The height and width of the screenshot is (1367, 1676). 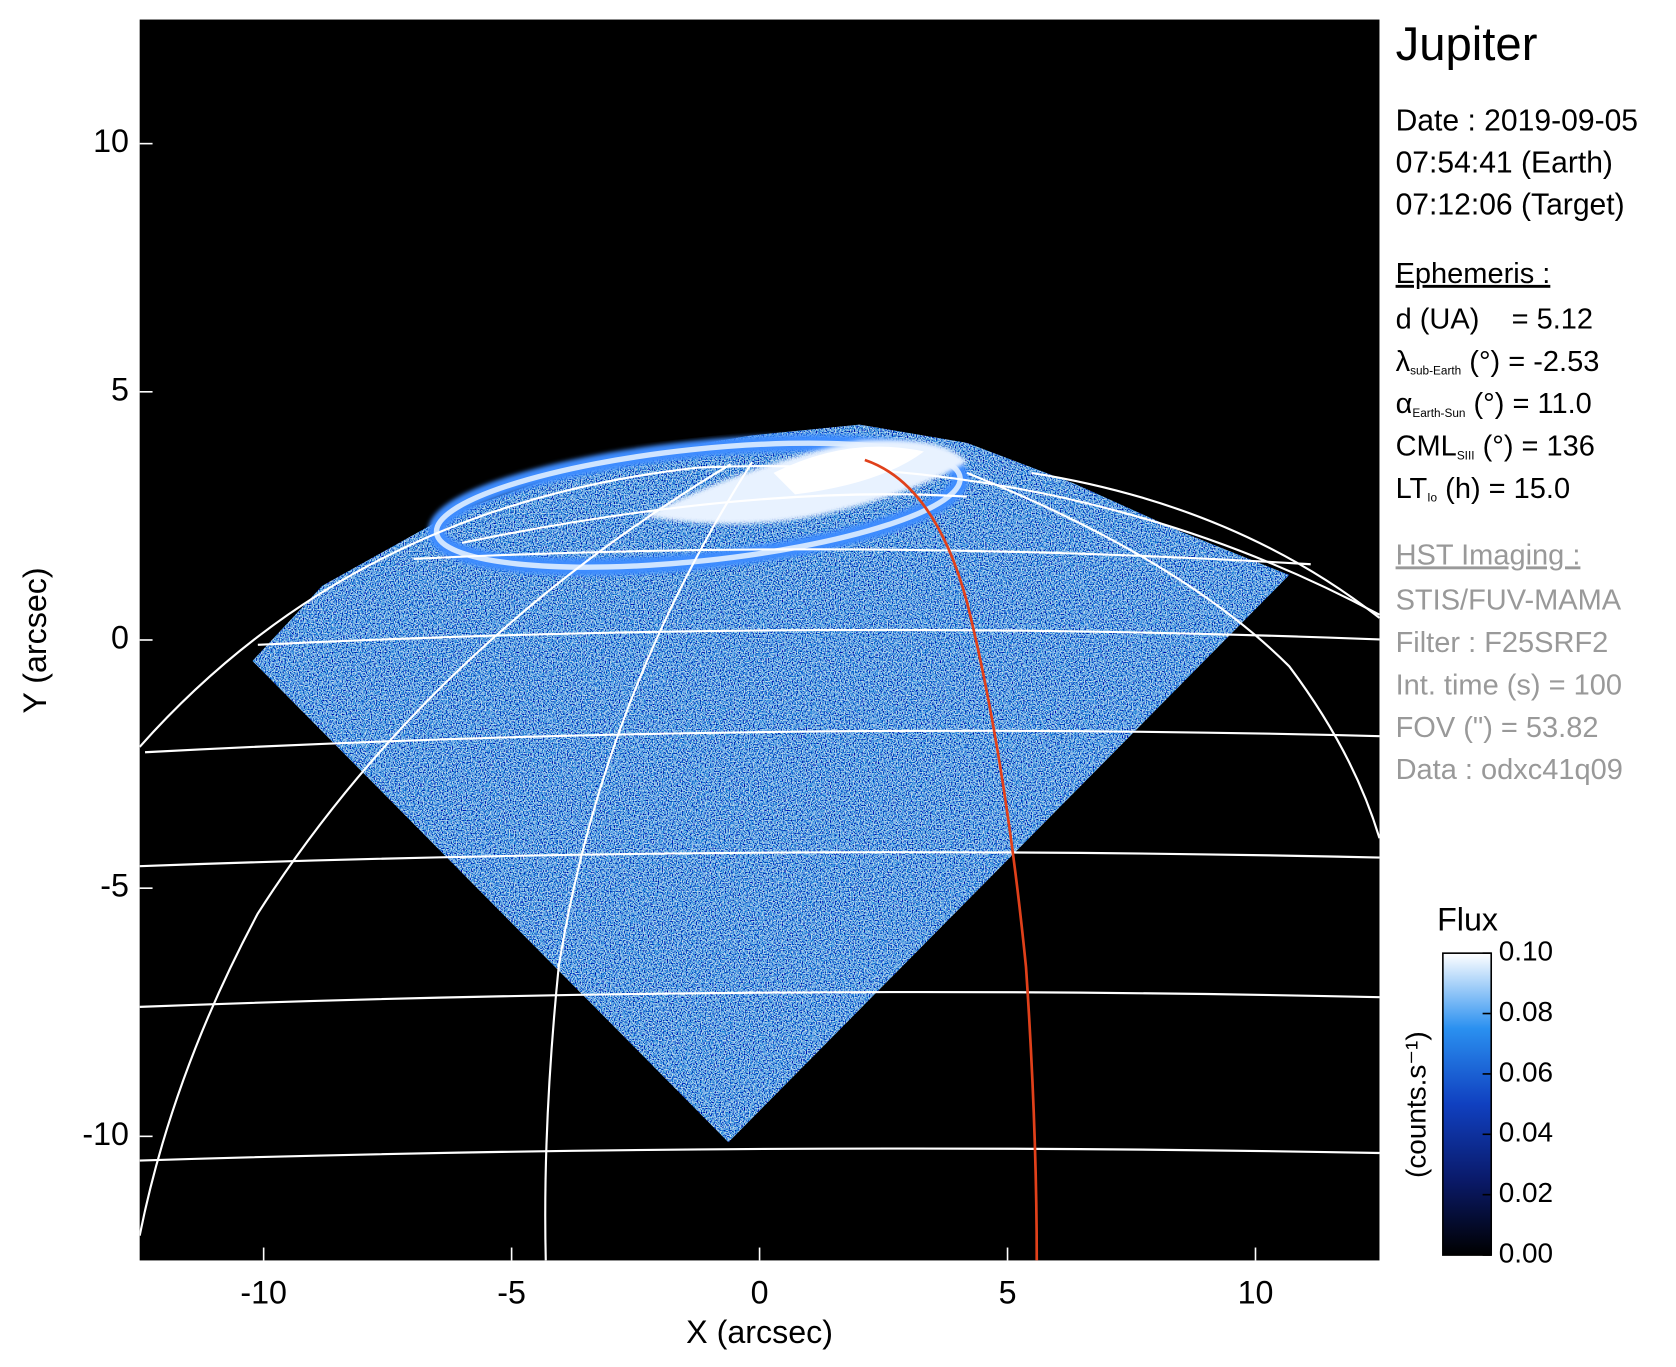 What do you see at coordinates (1535, 446) in the screenshot?
I see `ephemeris-text: (°) = 136` at bounding box center [1535, 446].